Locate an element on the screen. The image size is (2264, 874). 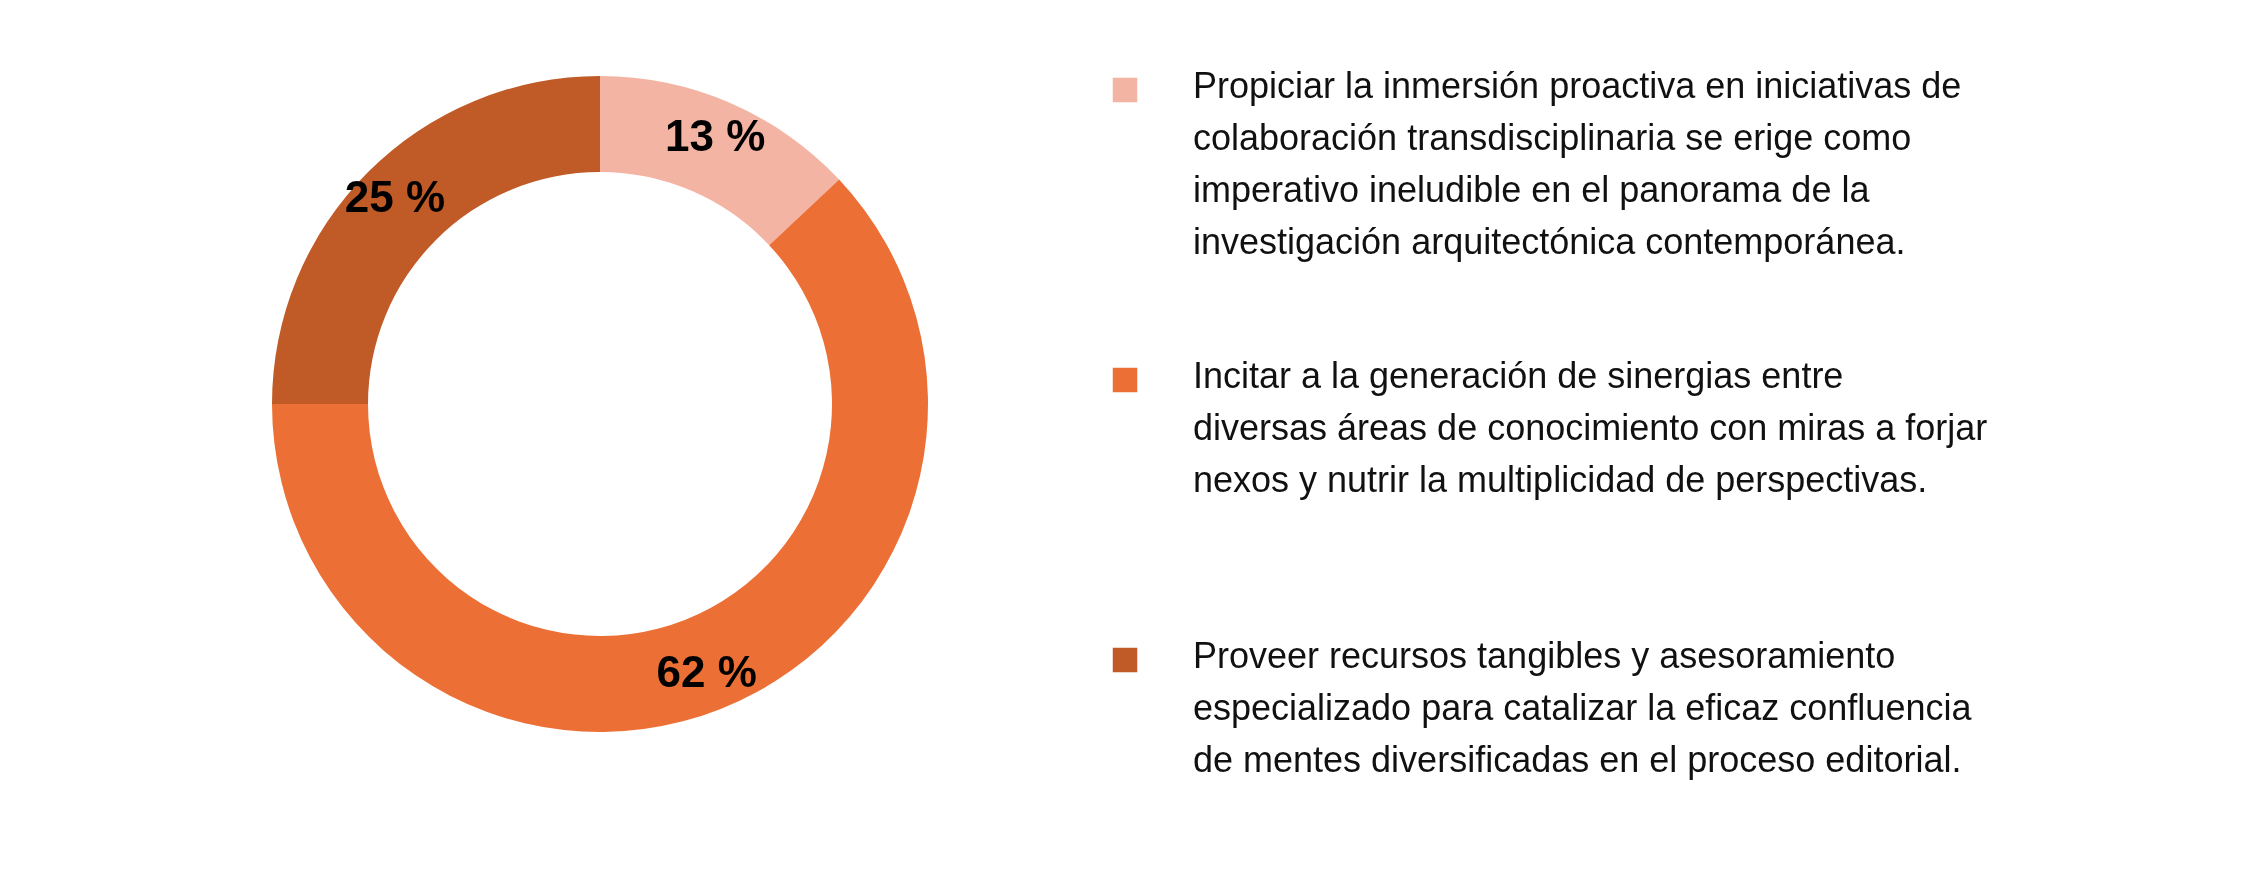
legend-label: Propiciar la inmersión proactiva en iniciativas de colaboración transdisciplinaria se erige como imperativo ineludible en el panorama de la investigación arquitectónica contemporánea. is located at coordinates (1577, 163).